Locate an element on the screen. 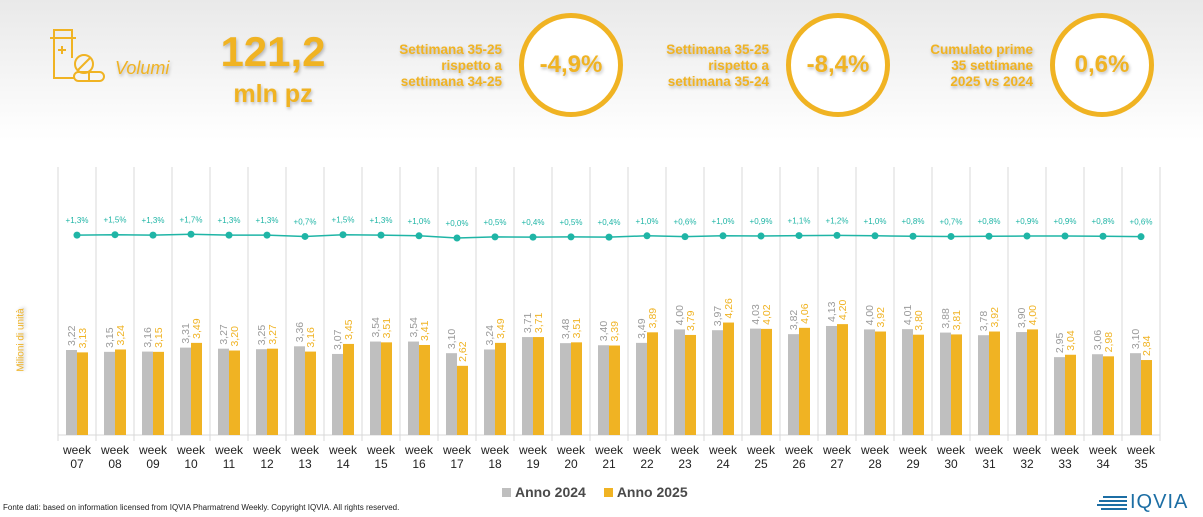 This screenshot has height=517, width=1203. value-label-2024: 3,25 is located at coordinates (262, 335).